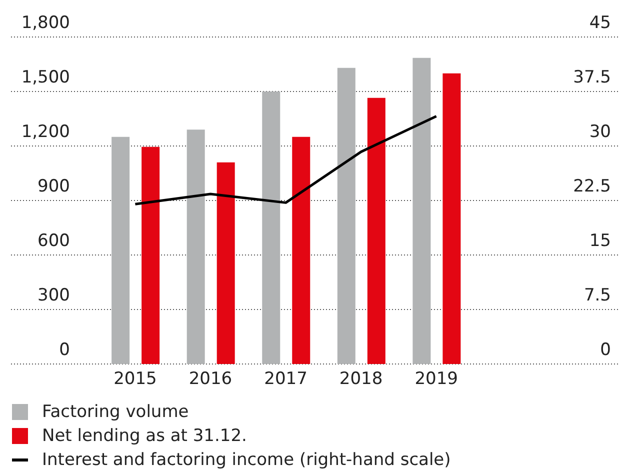 This screenshot has height=472, width=621. What do you see at coordinates (45, 23) in the screenshot?
I see `y-tick-label: 1,800` at bounding box center [45, 23].